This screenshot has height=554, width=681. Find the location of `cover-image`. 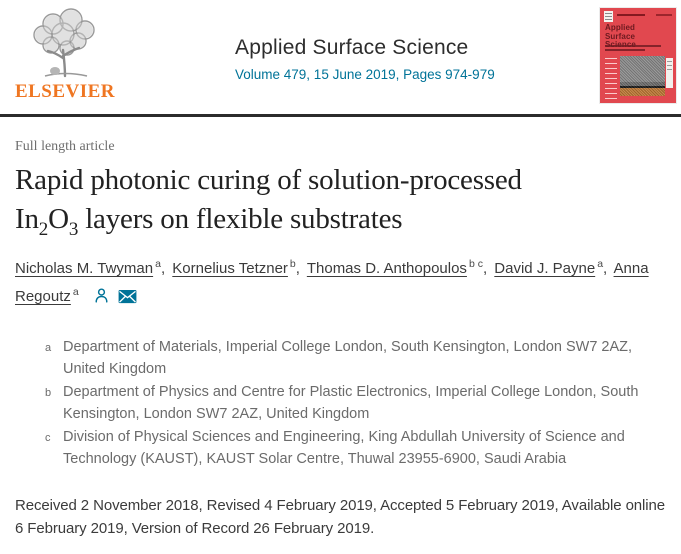

cover-image is located at coordinates (642, 76).